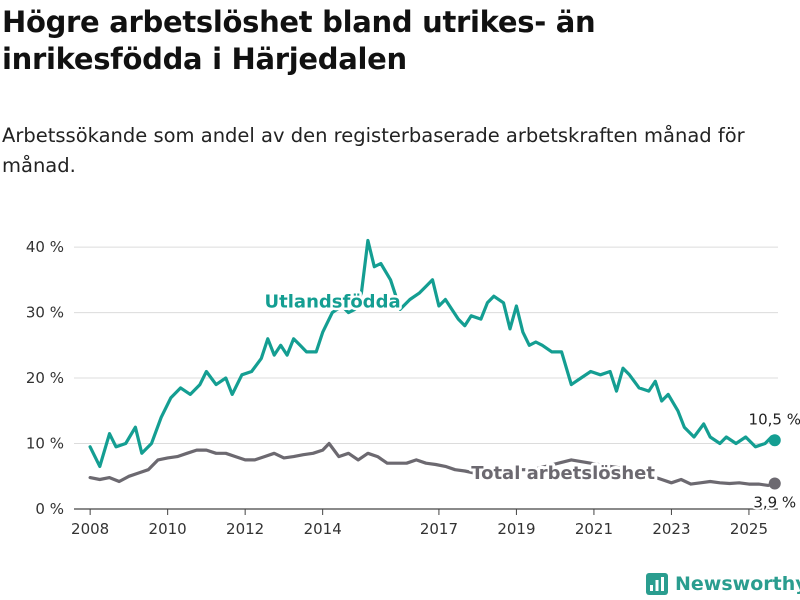 The width and height of the screenshot is (800, 600). I want to click on end-value-label: 10,5 %, so click(774, 419).